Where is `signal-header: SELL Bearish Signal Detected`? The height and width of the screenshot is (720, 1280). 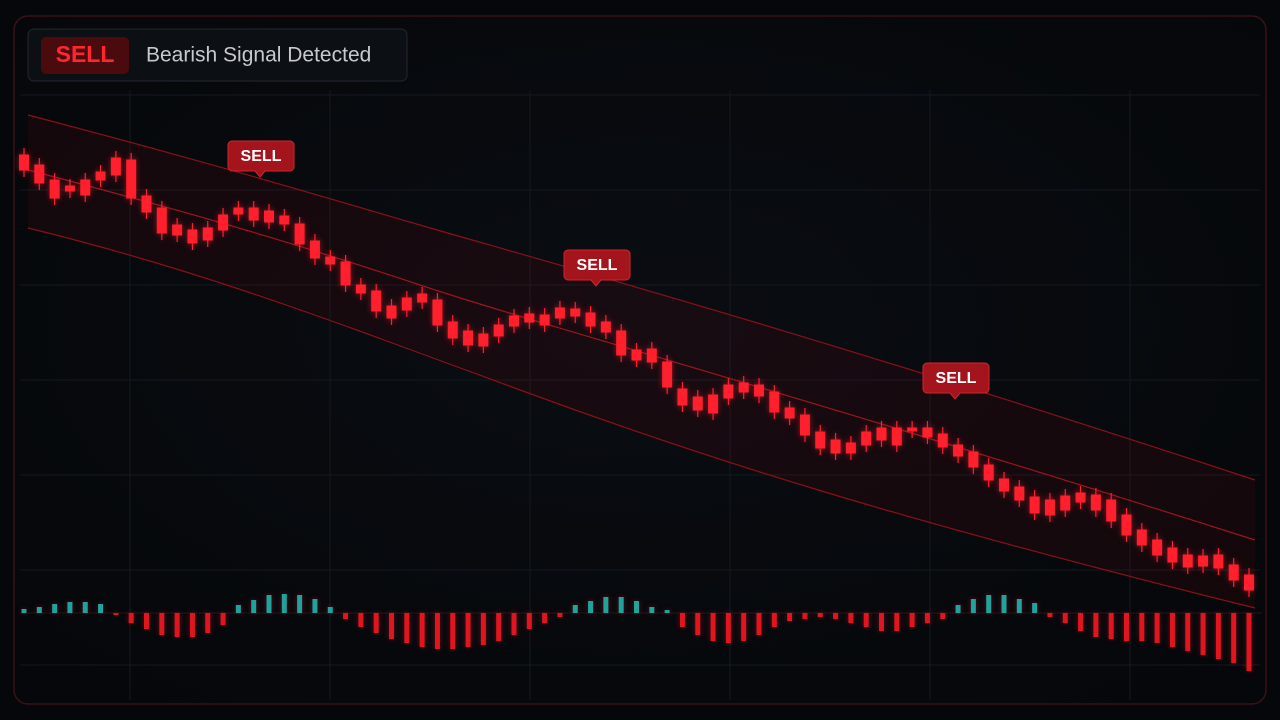
signal-header: SELL Bearish Signal Detected is located at coordinates (217, 55).